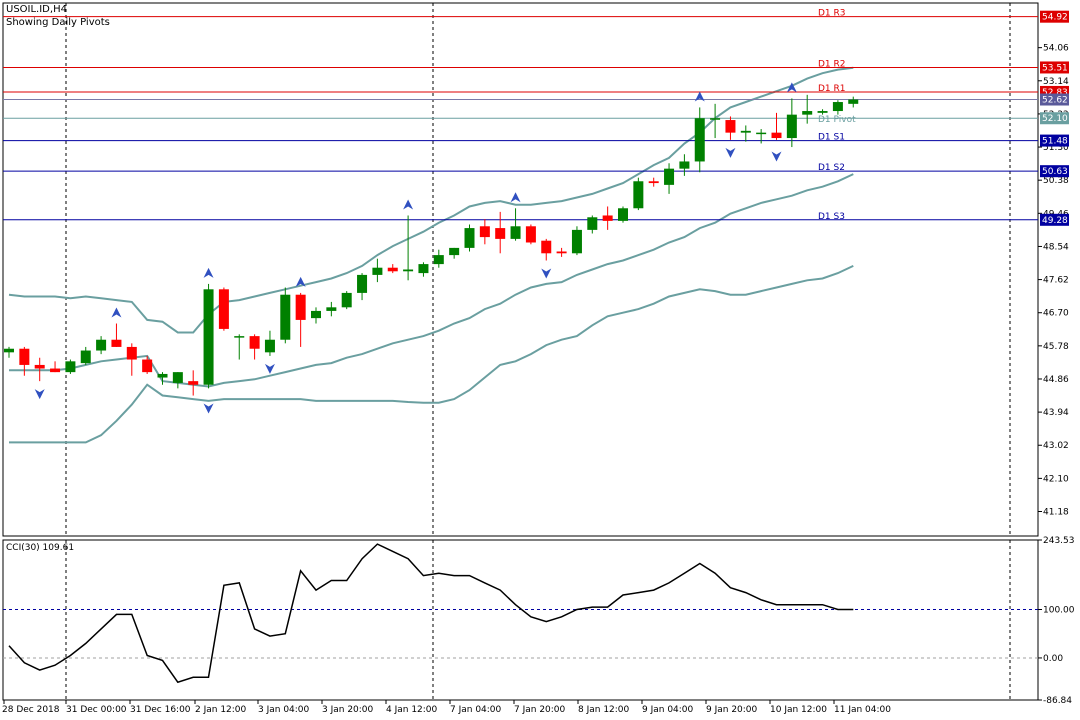  What do you see at coordinates (1055, 221) in the screenshot?
I see `pivot-price-label: 49.28` at bounding box center [1055, 221].